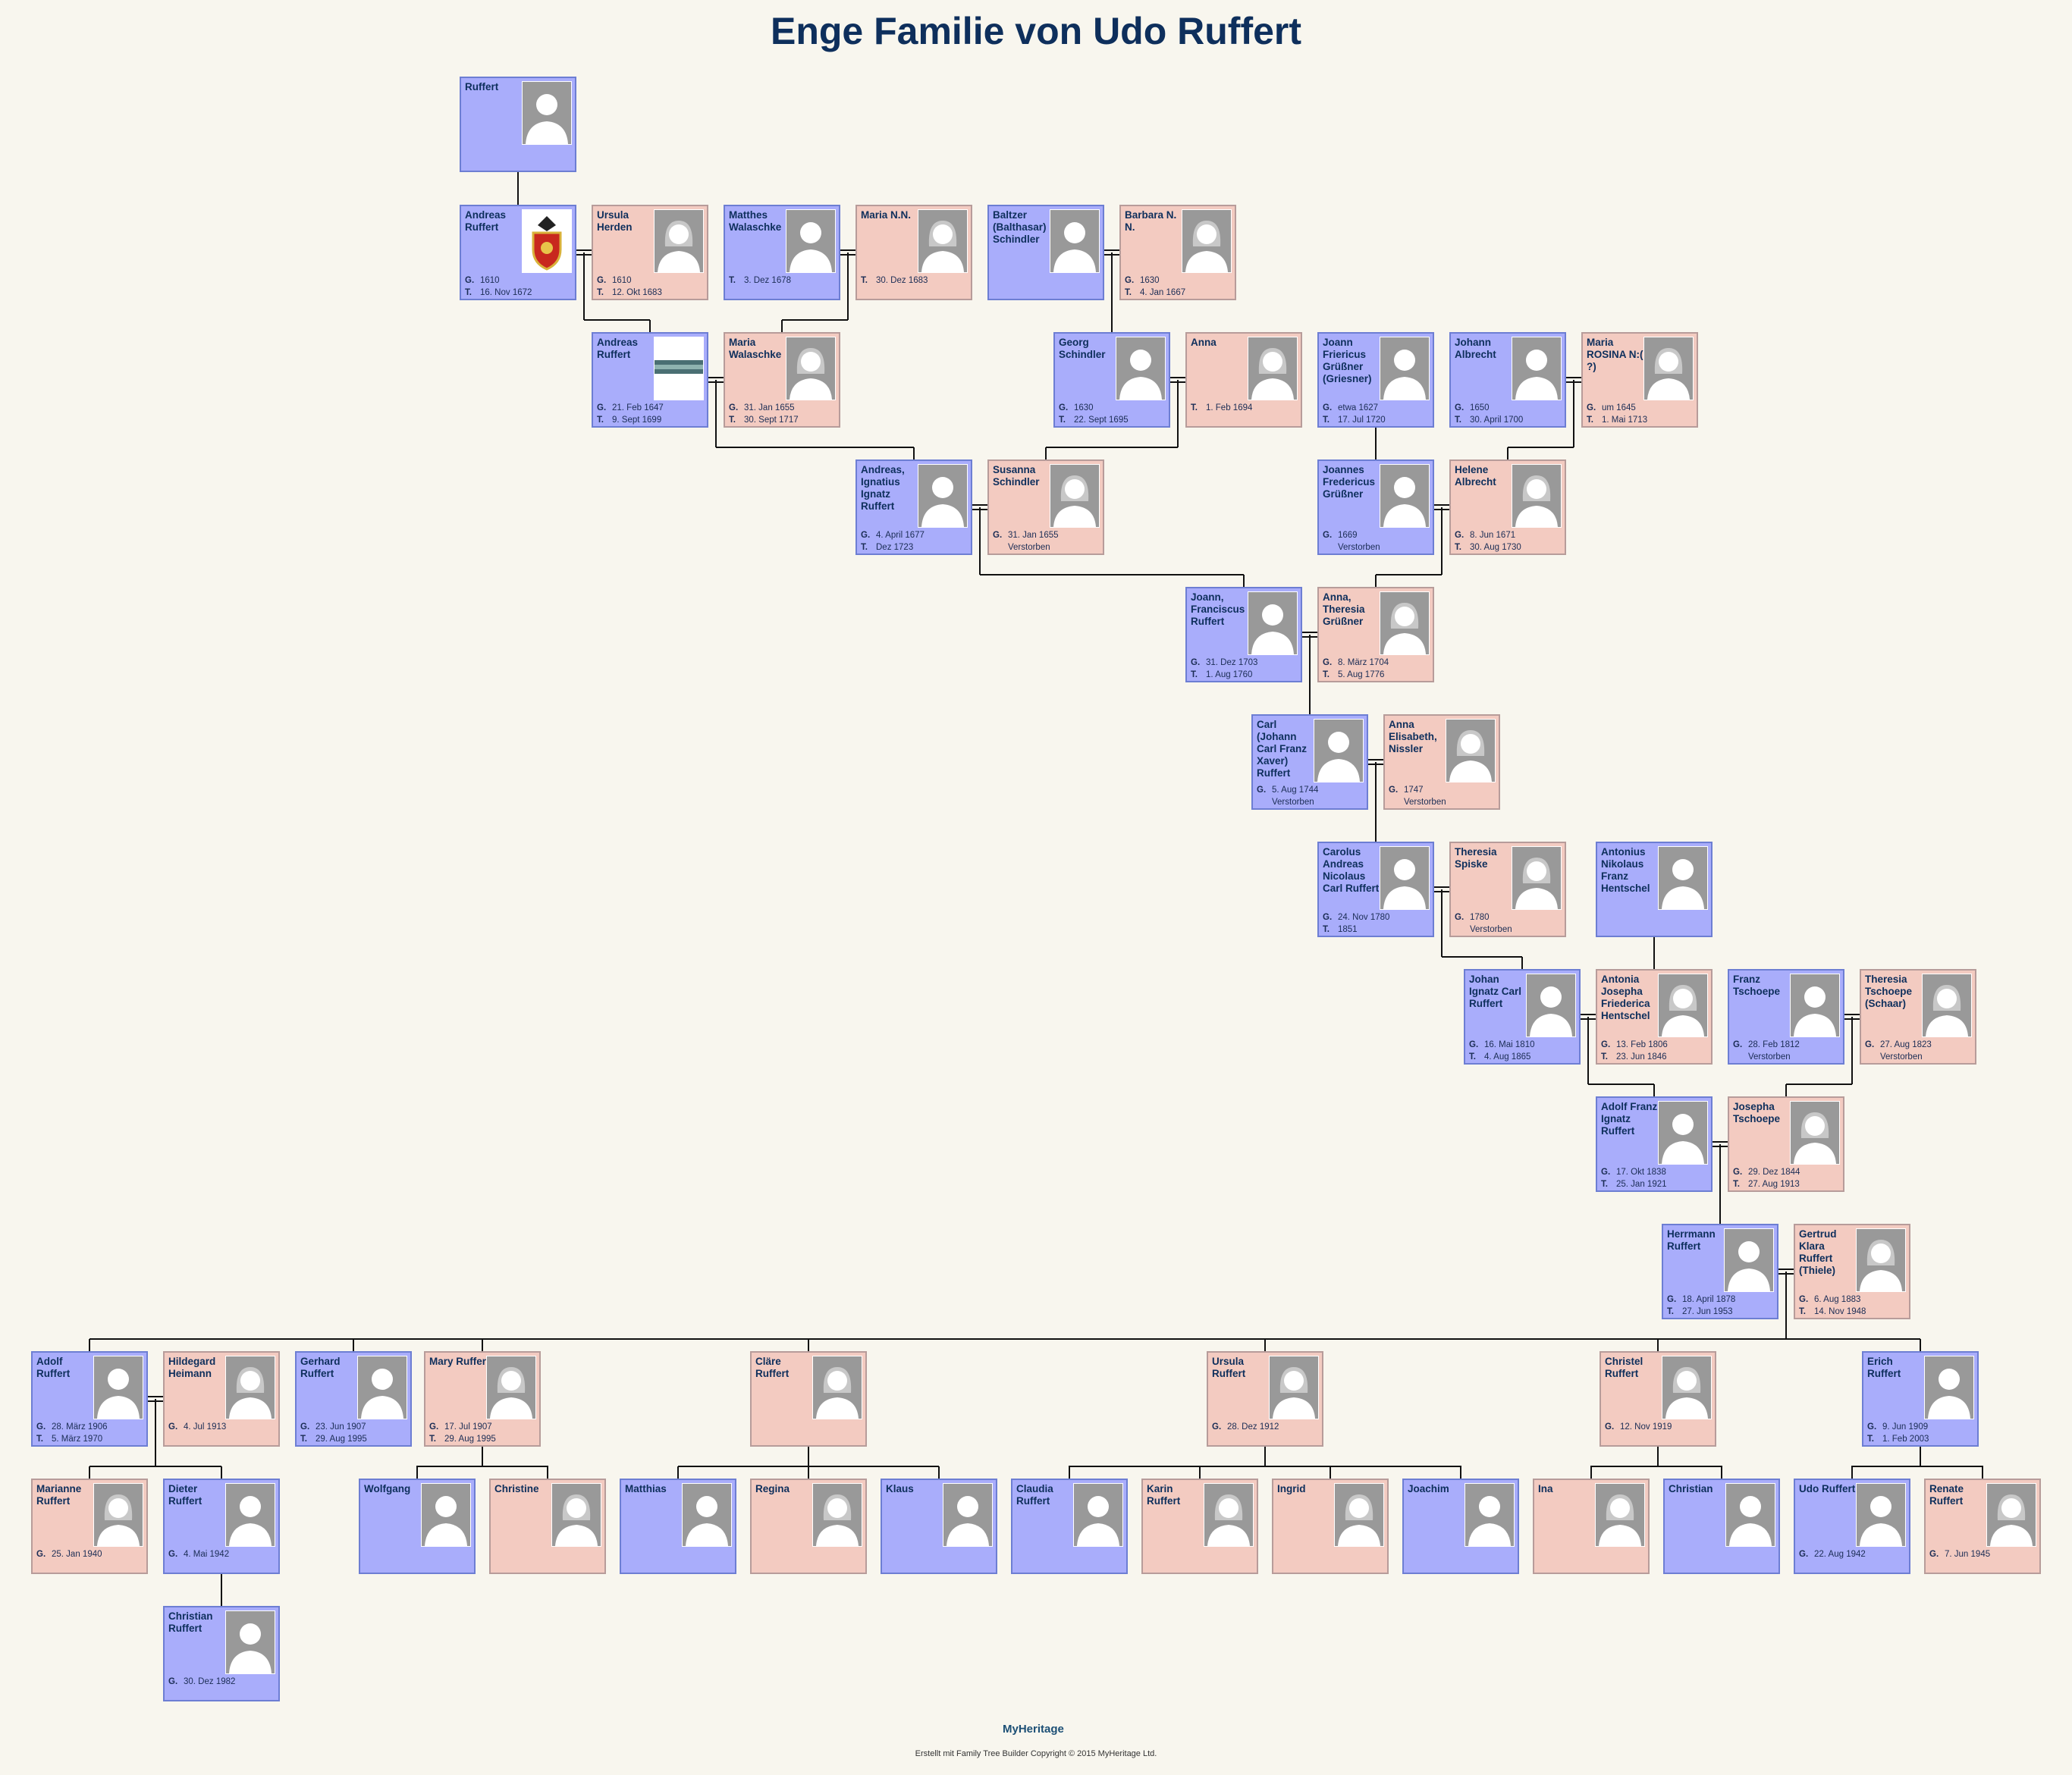 Image resolution: width=2072 pixels, height=1775 pixels. I want to click on person-card: Ursula Herden G. 1610 T. 12. Okt 1683, so click(650, 253).